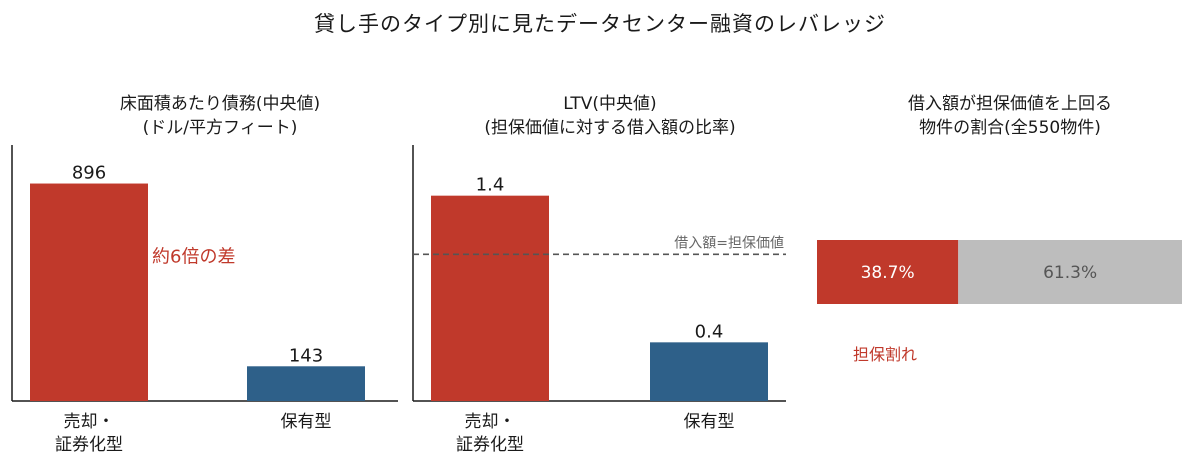 This screenshot has height=465, width=1200. Describe the element at coordinates (1010, 116) in the screenshot. I see `panel3-title: 借入額が担保価値を上回る 物件の割合(全550物件)` at that location.